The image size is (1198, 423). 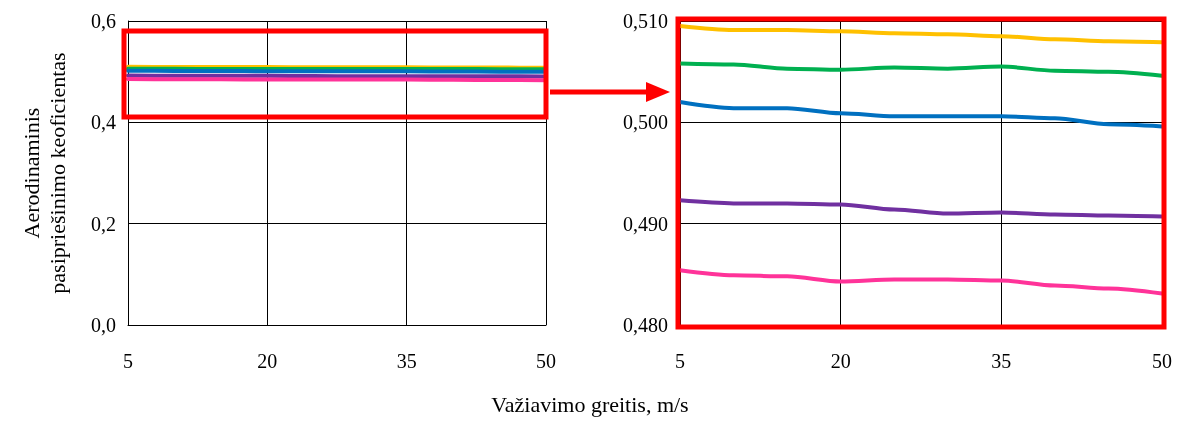 What do you see at coordinates (103, 122) in the screenshot?
I see `y-tick-label: 0,4` at bounding box center [103, 122].